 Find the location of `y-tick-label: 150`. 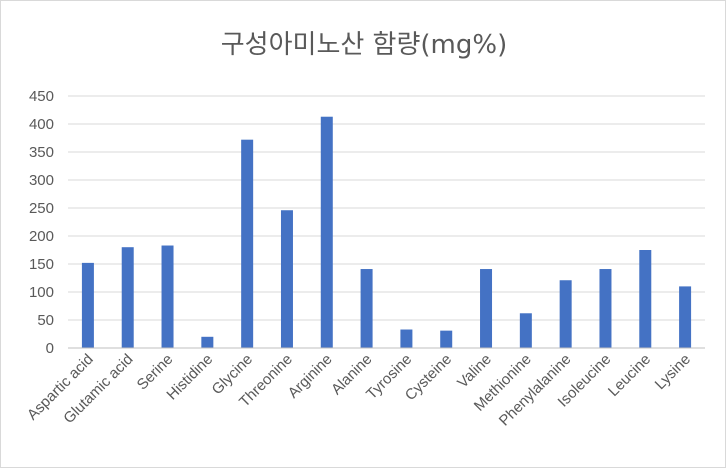

y-tick-label: 150 is located at coordinates (41, 264).